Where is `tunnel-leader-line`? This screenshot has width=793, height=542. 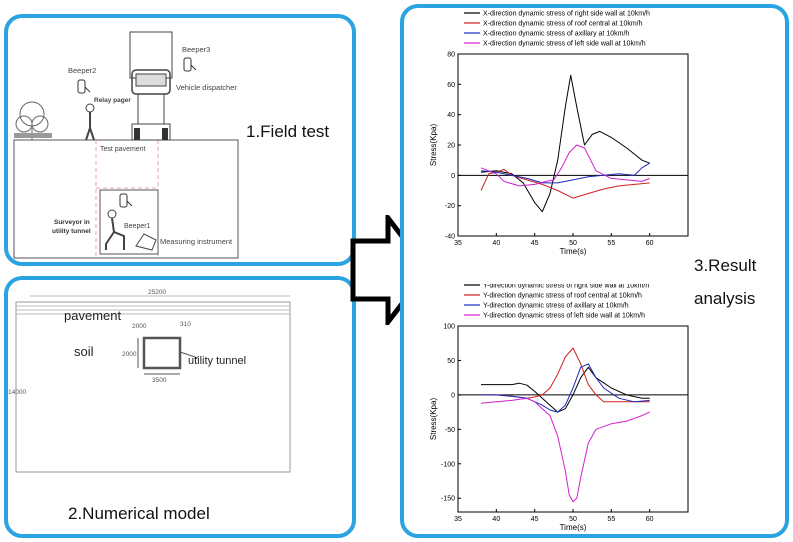
tunnel-leader-line is located at coordinates (189, 355).